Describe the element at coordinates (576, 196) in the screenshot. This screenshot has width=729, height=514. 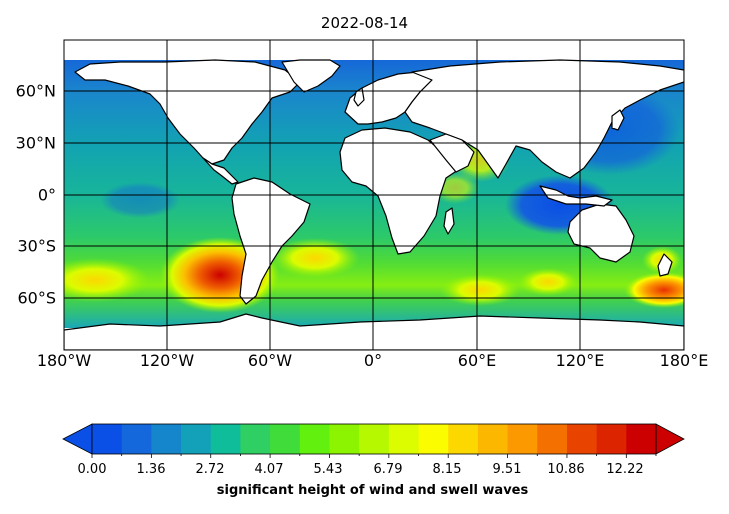
I see `land-indonesia` at that location.